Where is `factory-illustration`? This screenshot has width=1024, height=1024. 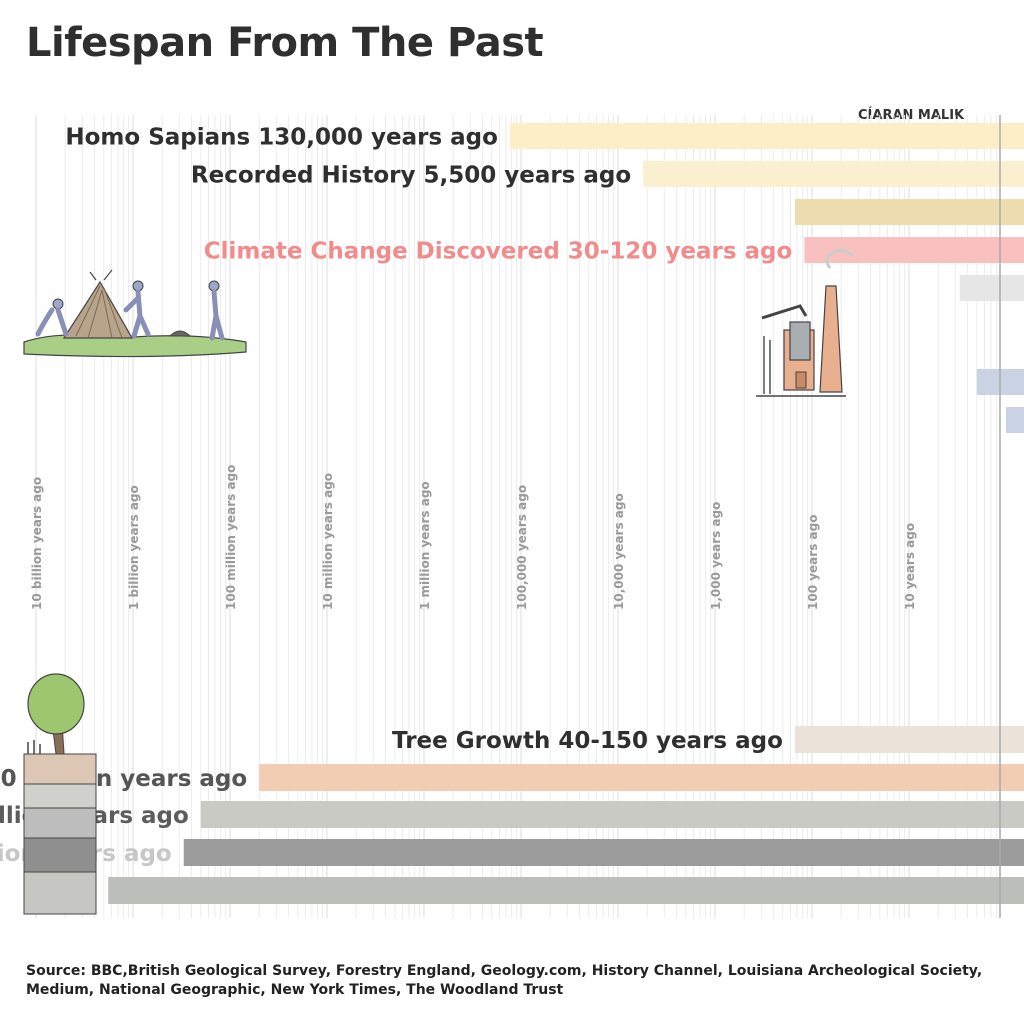
factory-illustration is located at coordinates (805, 323).